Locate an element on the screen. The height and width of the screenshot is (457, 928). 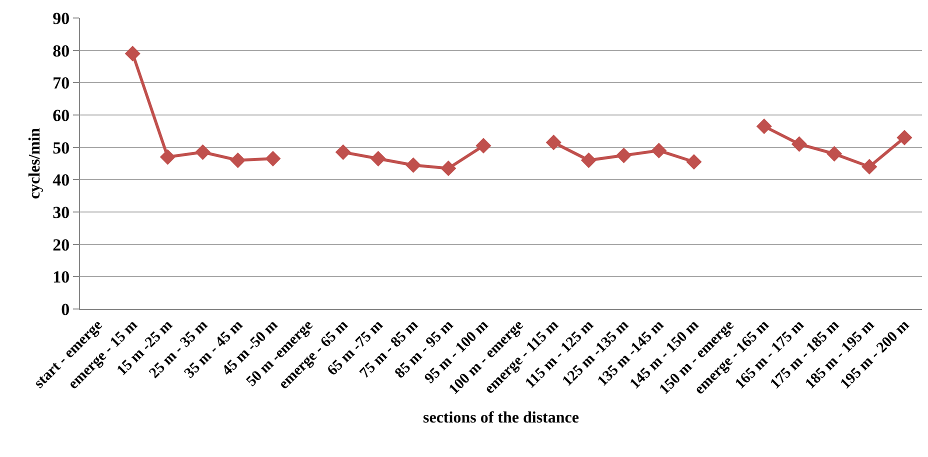
y-tick-label: 0 is located at coordinates (65, 309).